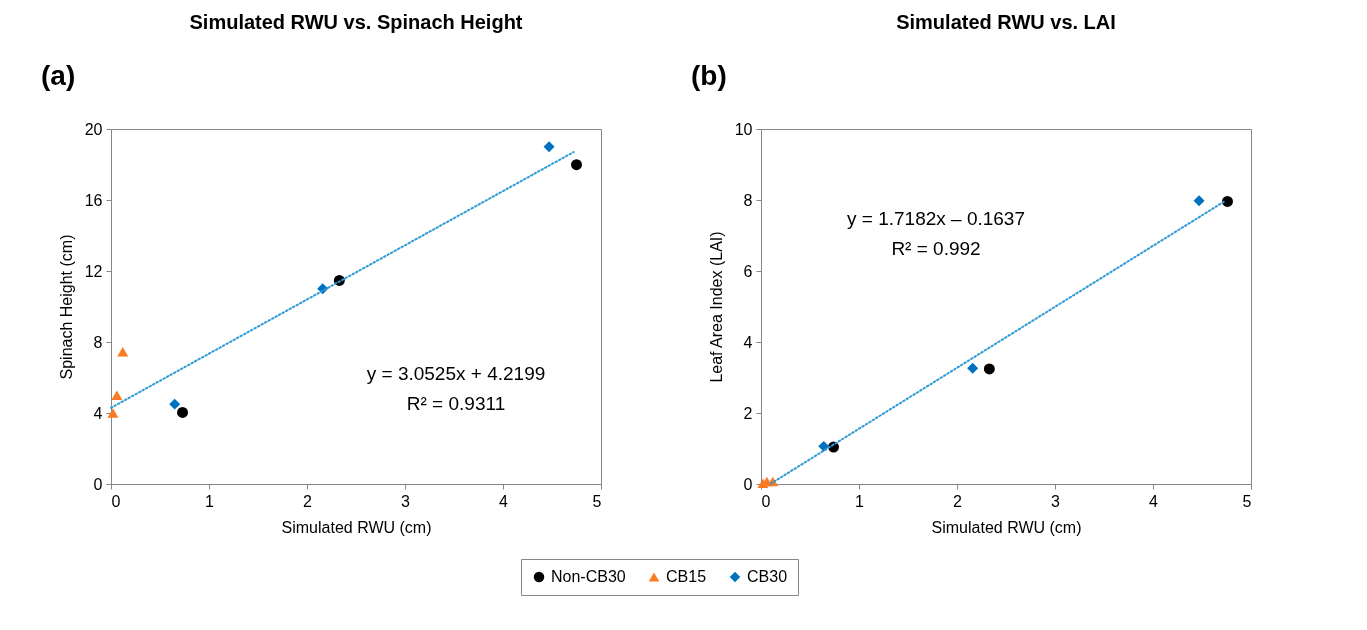 The image size is (1367, 630). I want to click on text: (a), so click(58, 75).